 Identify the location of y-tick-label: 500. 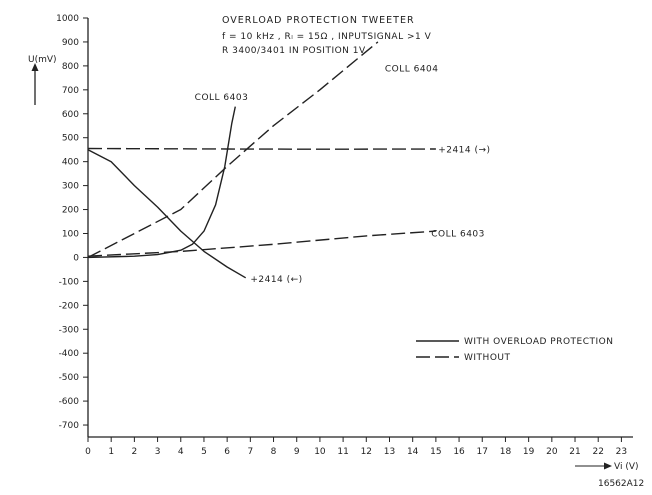
(70, 139).